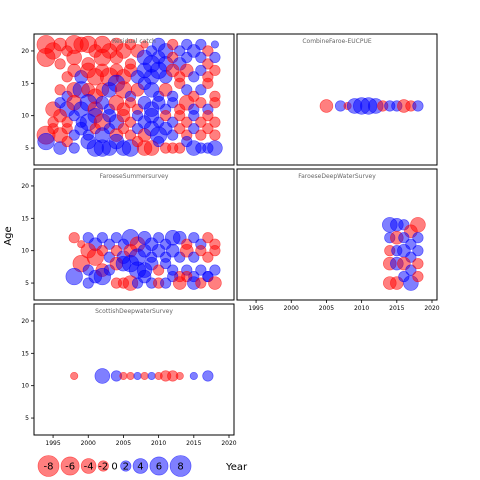 The image size is (480, 480). I want to click on panel-title: ScottishDeepwaterSurvey, so click(134, 311).